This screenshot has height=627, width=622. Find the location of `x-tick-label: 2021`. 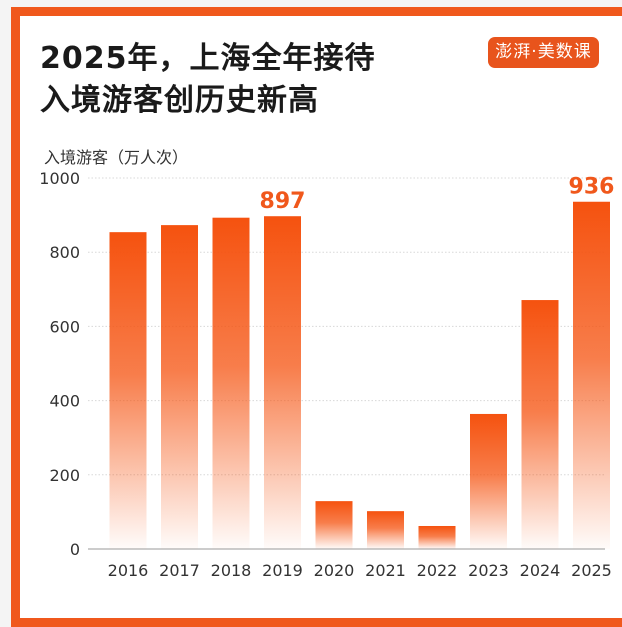

x-tick-label: 2021 is located at coordinates (385, 570).